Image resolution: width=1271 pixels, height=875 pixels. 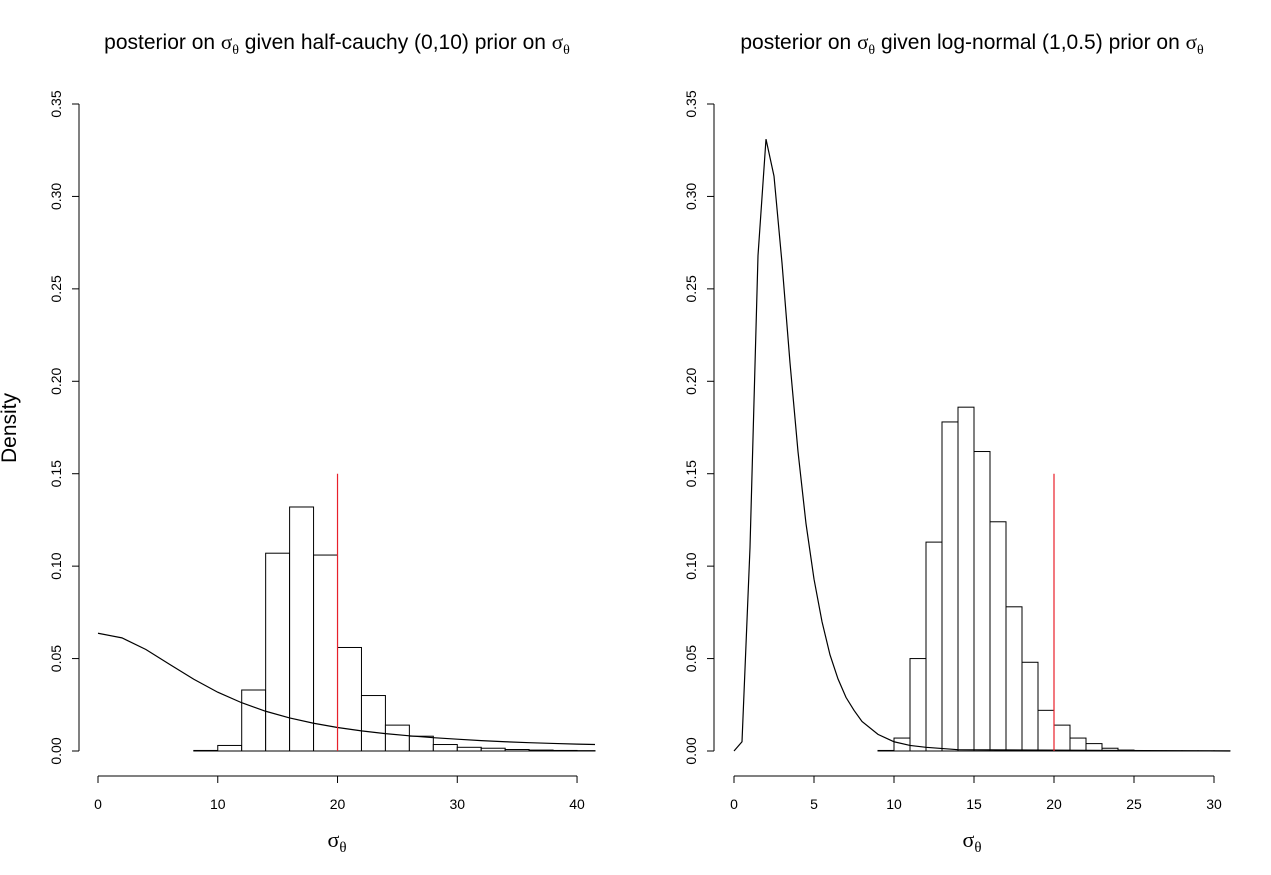 I want to click on right-y-tick-label: 0.15, so click(x=691, y=473).